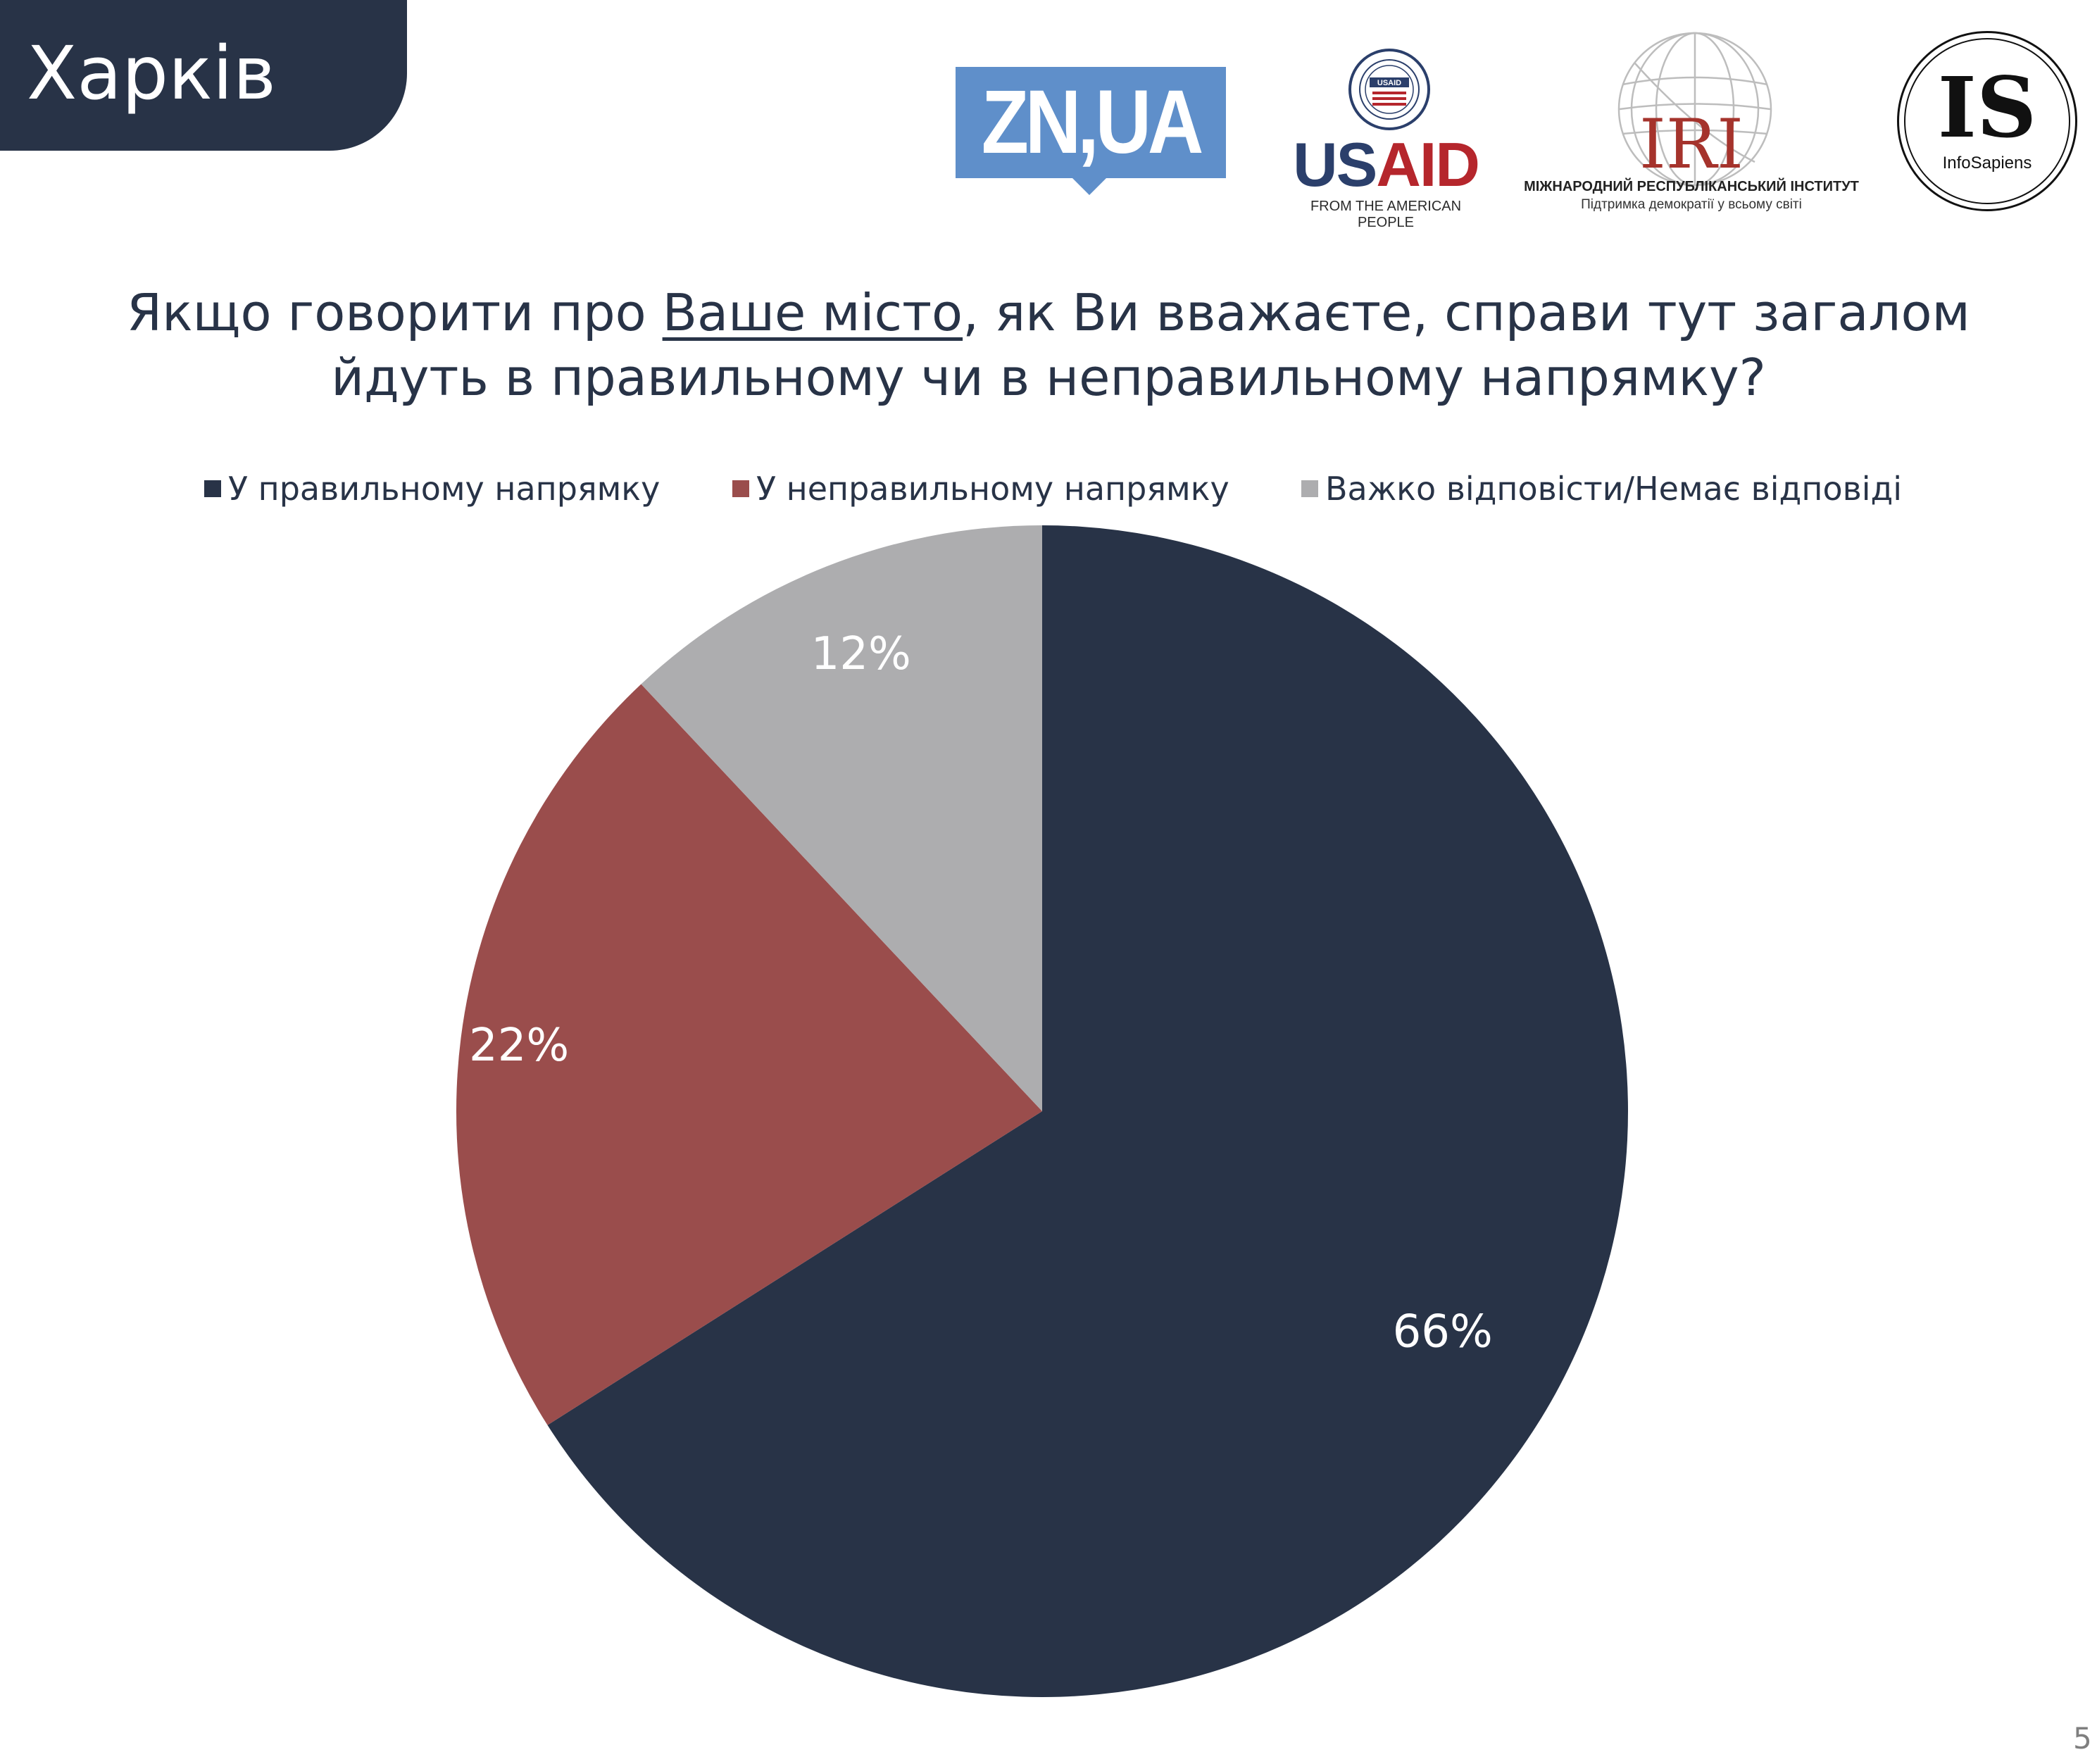 This screenshot has height=1764, width=2097. I want to click on infosapiens-letters: IS, so click(1987, 107).